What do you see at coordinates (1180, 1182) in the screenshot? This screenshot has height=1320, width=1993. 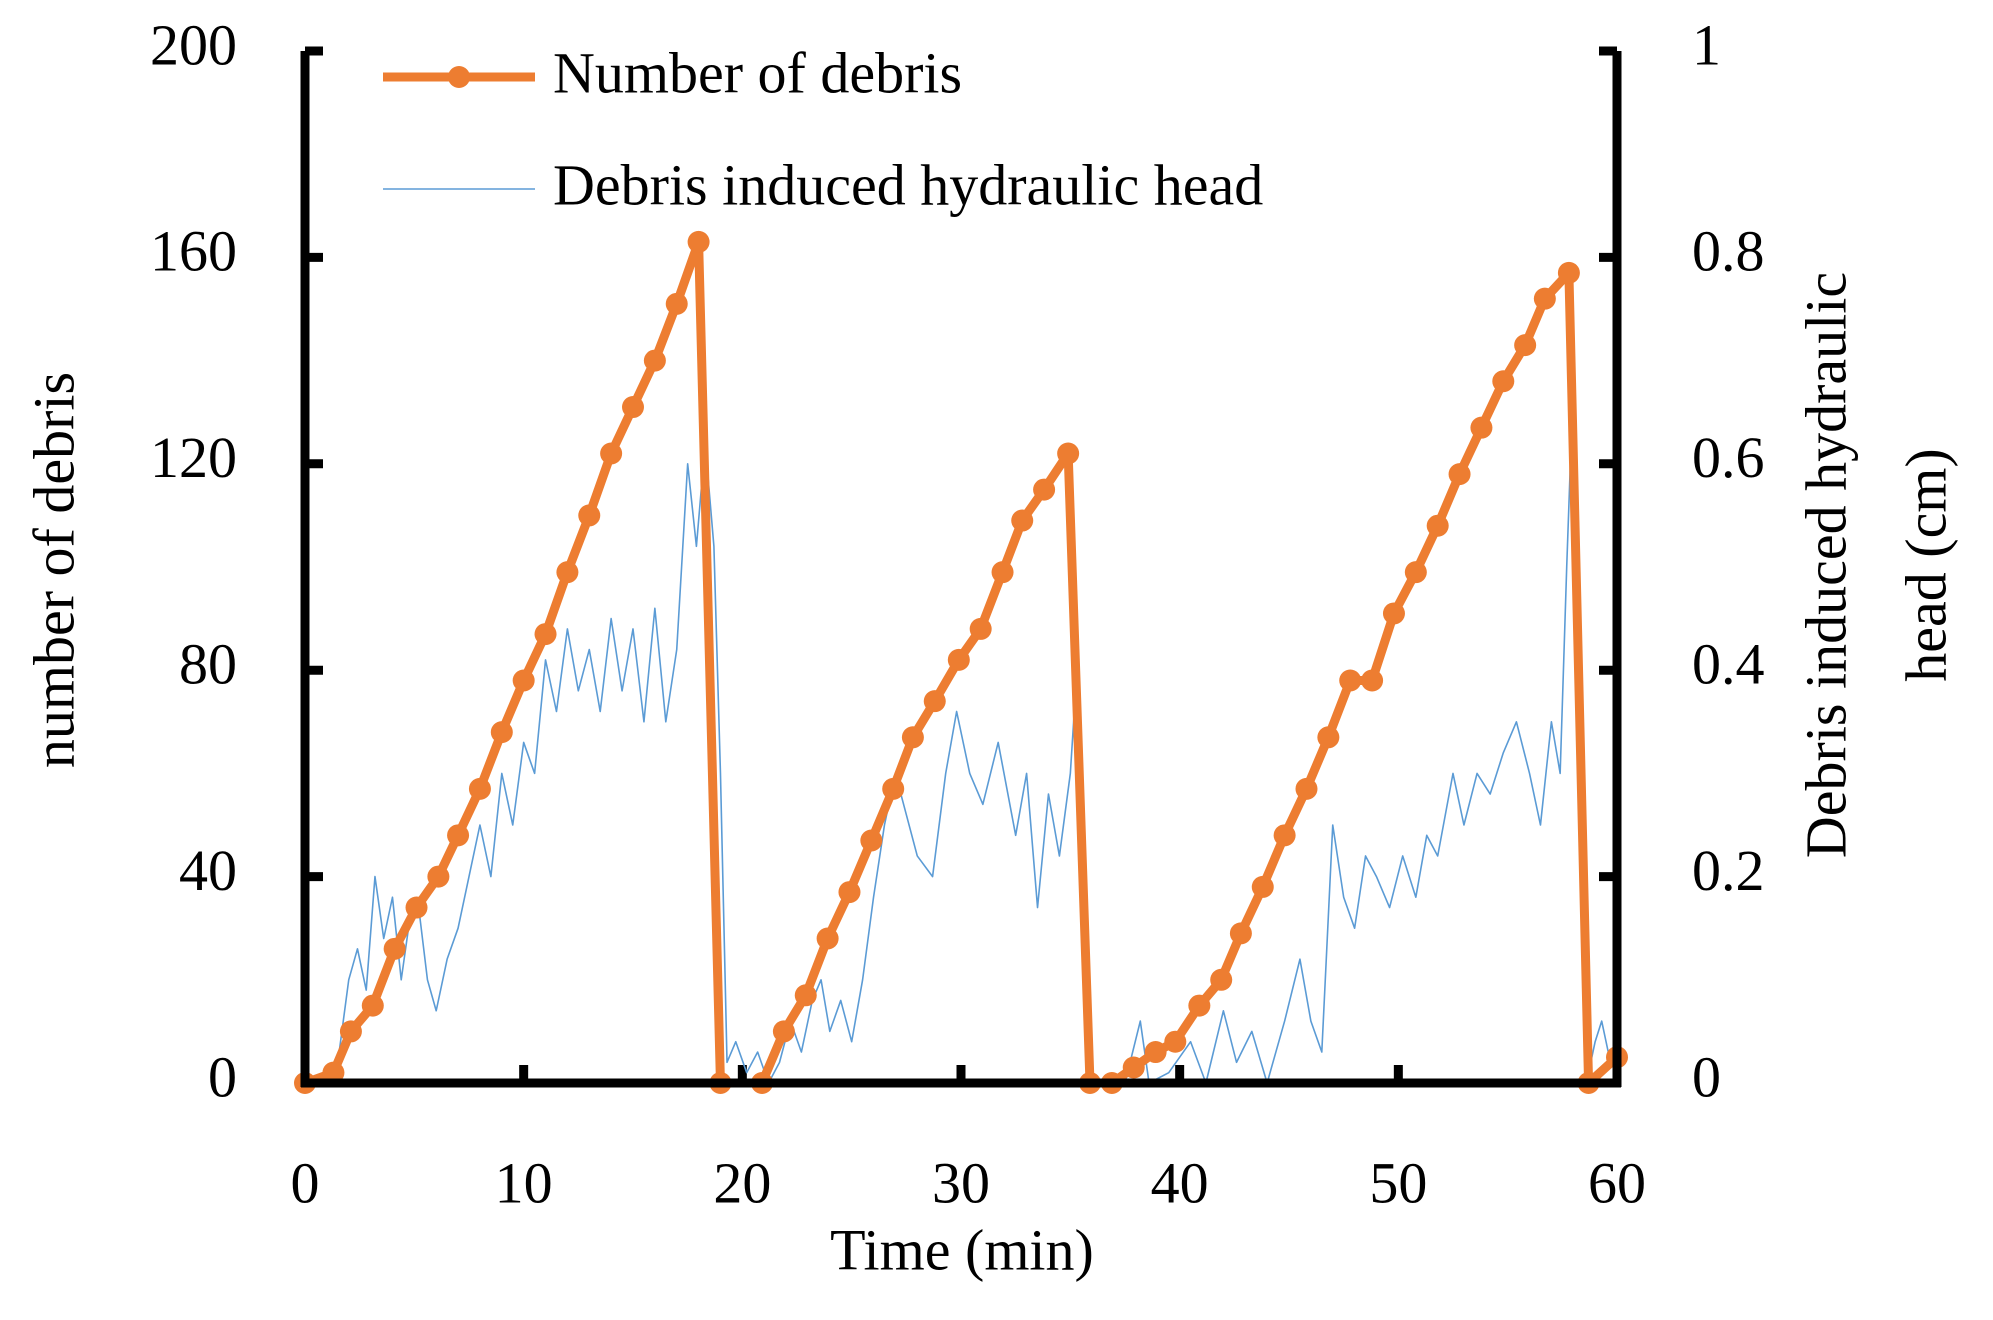 I see `x-tick-label: 40` at bounding box center [1180, 1182].